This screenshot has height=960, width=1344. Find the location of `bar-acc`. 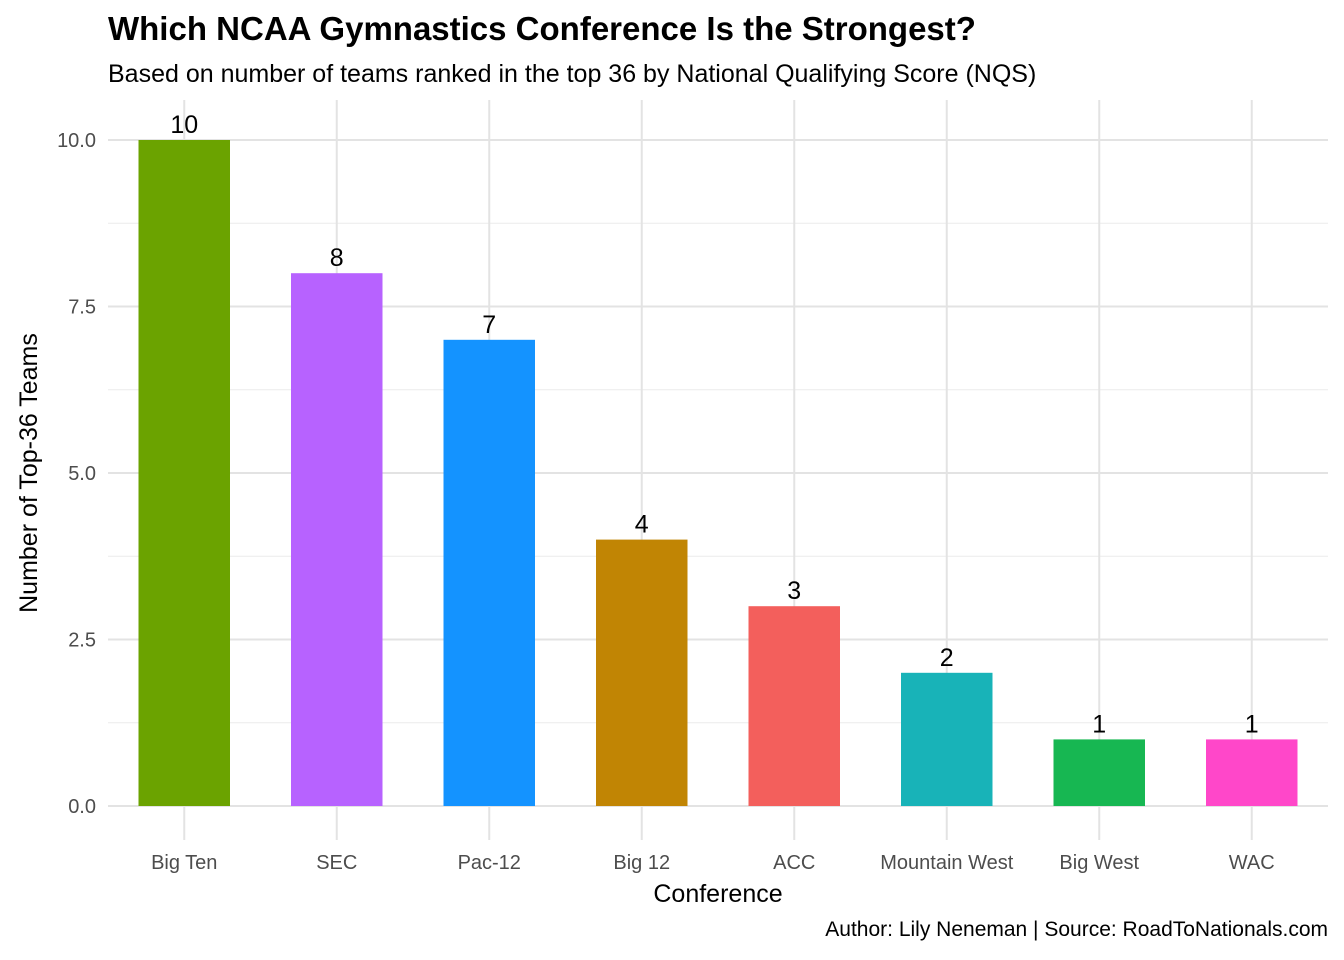

bar-acc is located at coordinates (794, 706).